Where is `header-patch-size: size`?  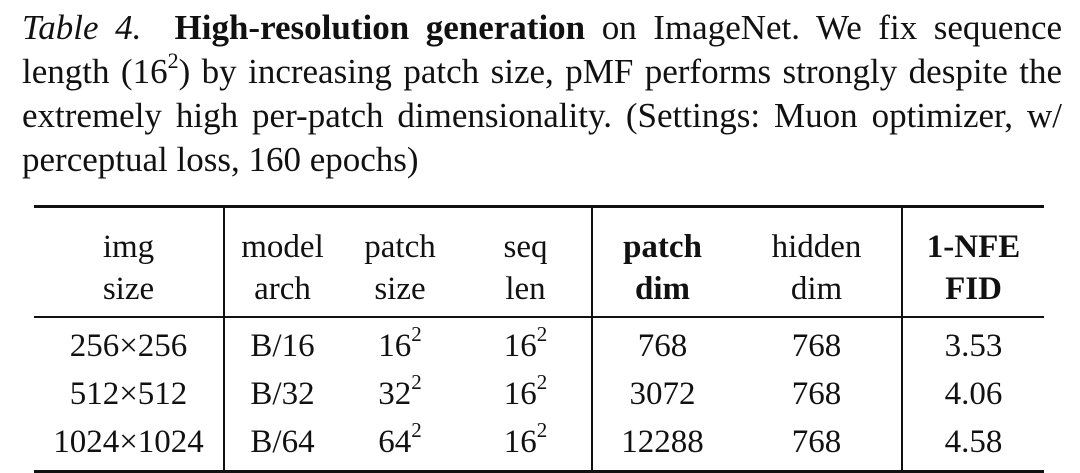
header-patch-size: size is located at coordinates (400, 292).